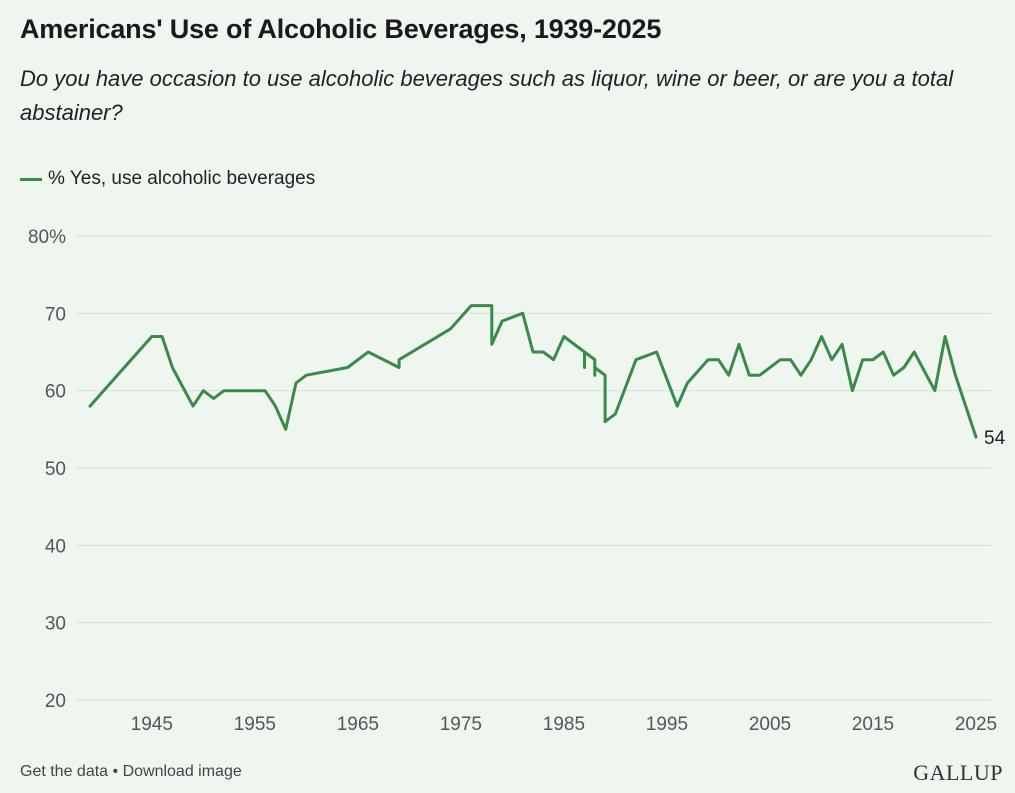 Image resolution: width=1015 pixels, height=793 pixels. I want to click on gallup-logo: GALLUP, so click(958, 772).